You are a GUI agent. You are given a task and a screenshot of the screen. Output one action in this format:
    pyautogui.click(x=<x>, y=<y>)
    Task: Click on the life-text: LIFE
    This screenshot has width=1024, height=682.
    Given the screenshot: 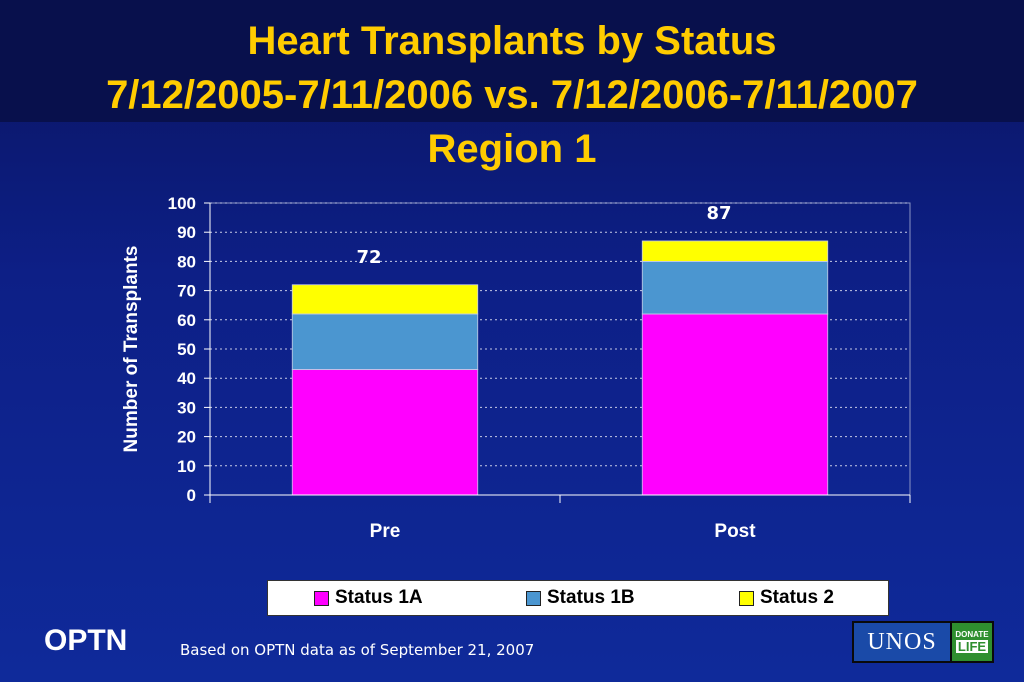 What is the action you would take?
    pyautogui.click(x=972, y=646)
    